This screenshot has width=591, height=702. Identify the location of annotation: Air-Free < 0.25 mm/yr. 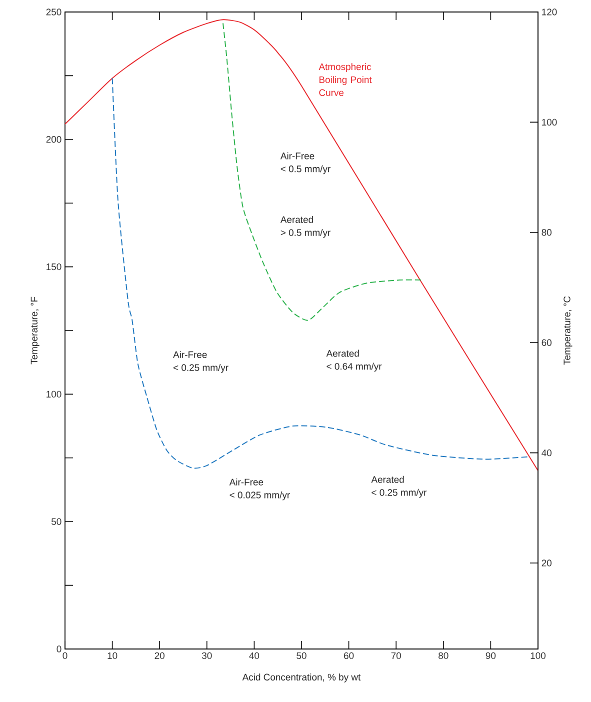
(200, 362).